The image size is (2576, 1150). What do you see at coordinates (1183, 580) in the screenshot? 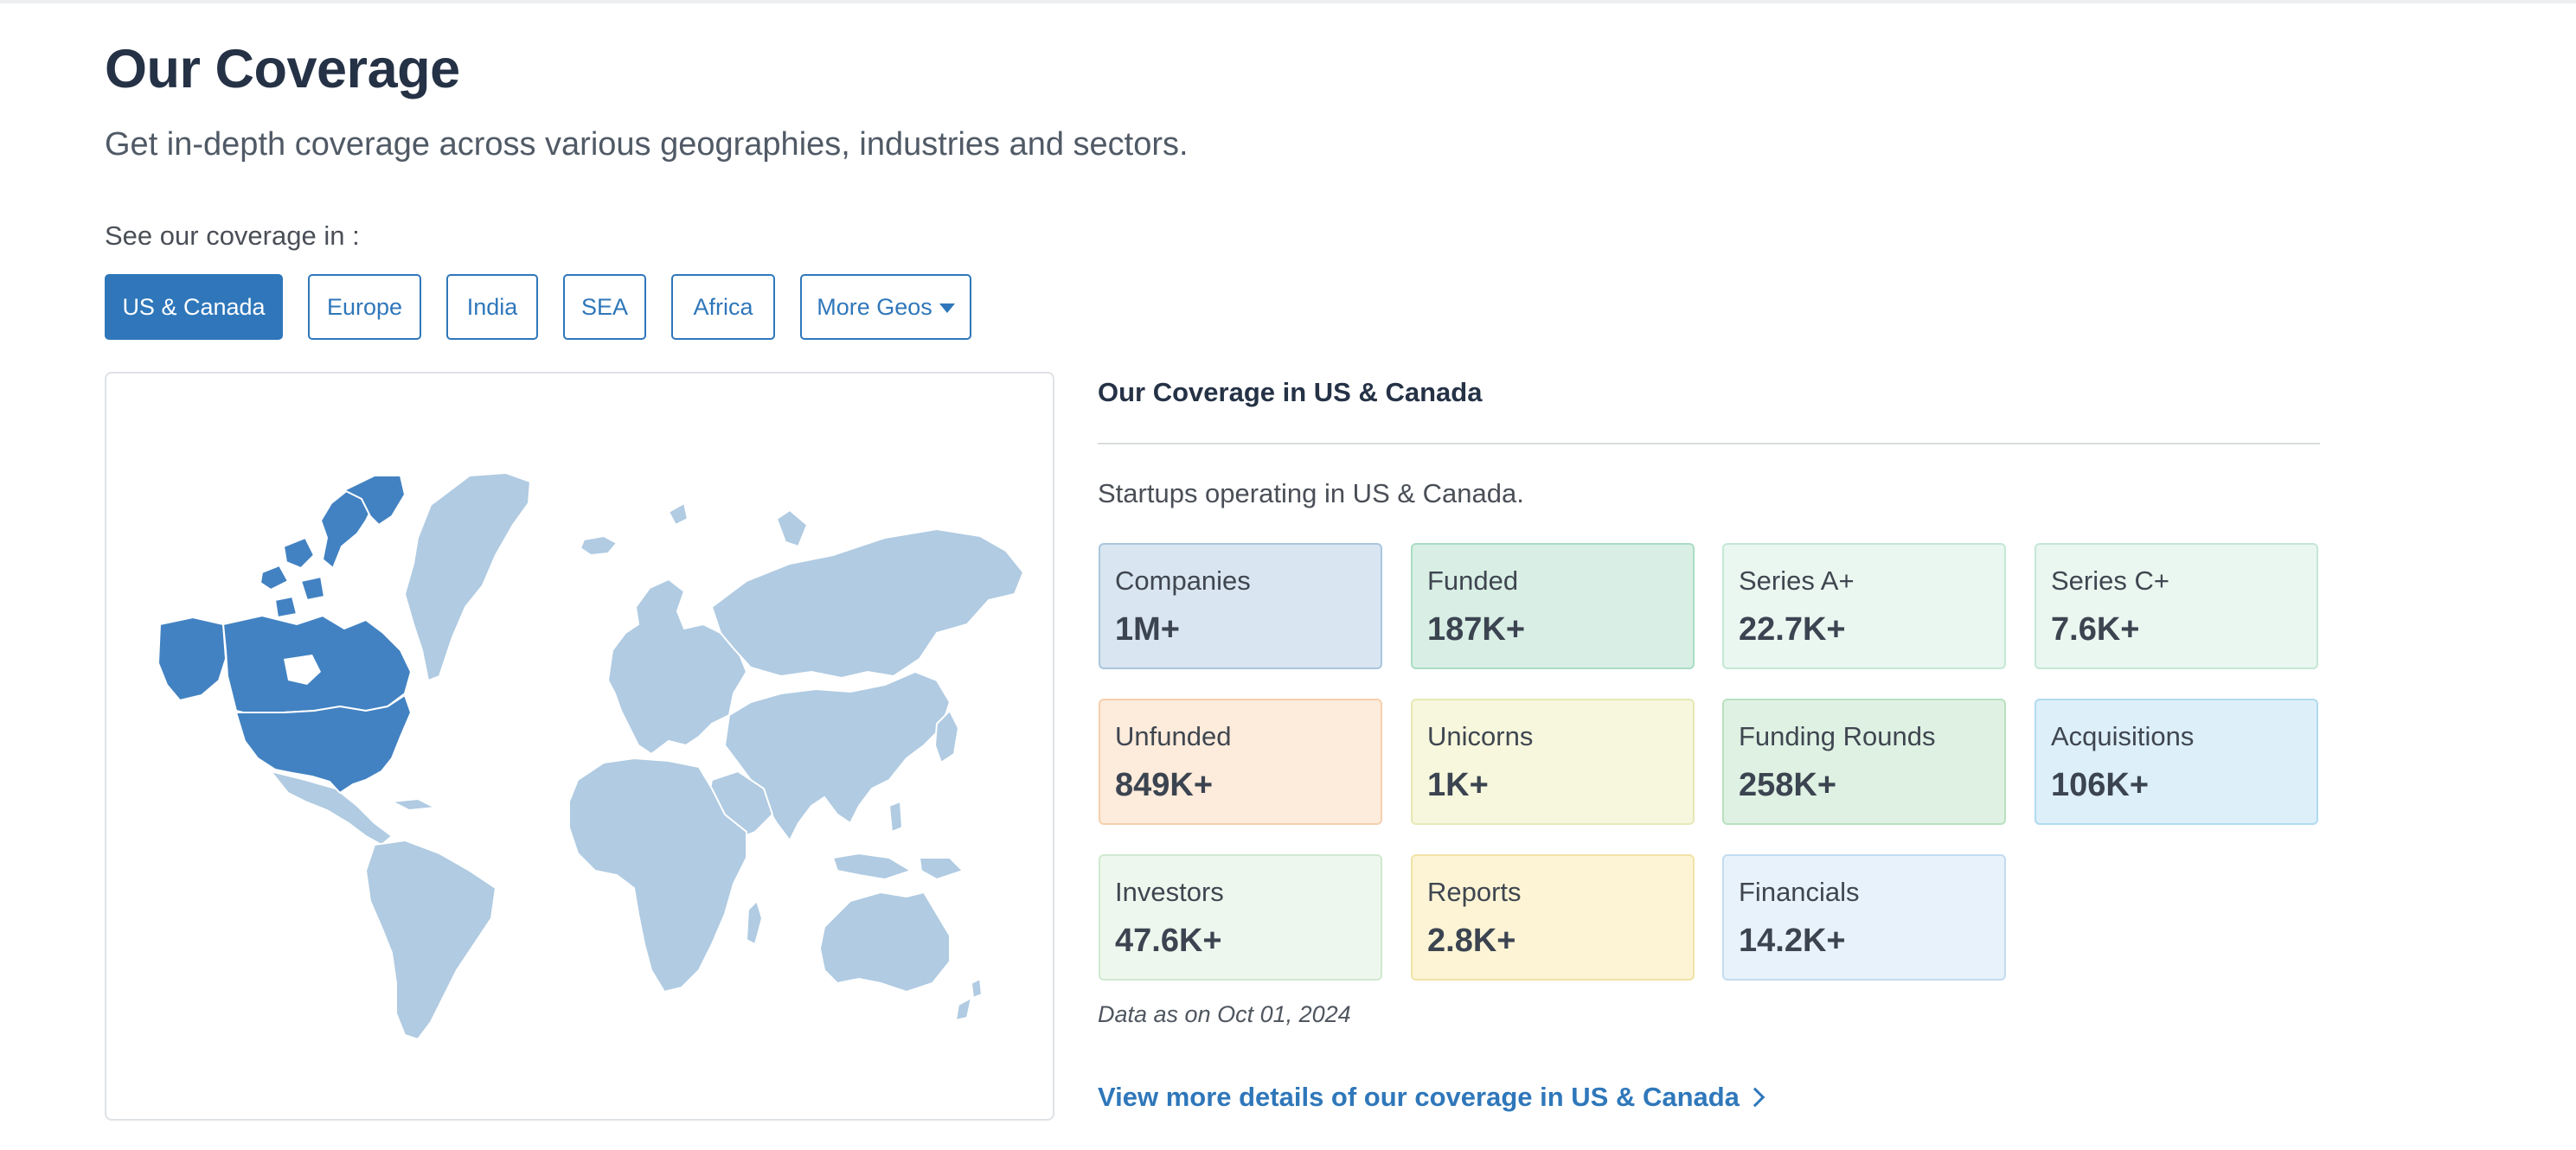
I see `stat-label: Companies` at bounding box center [1183, 580].